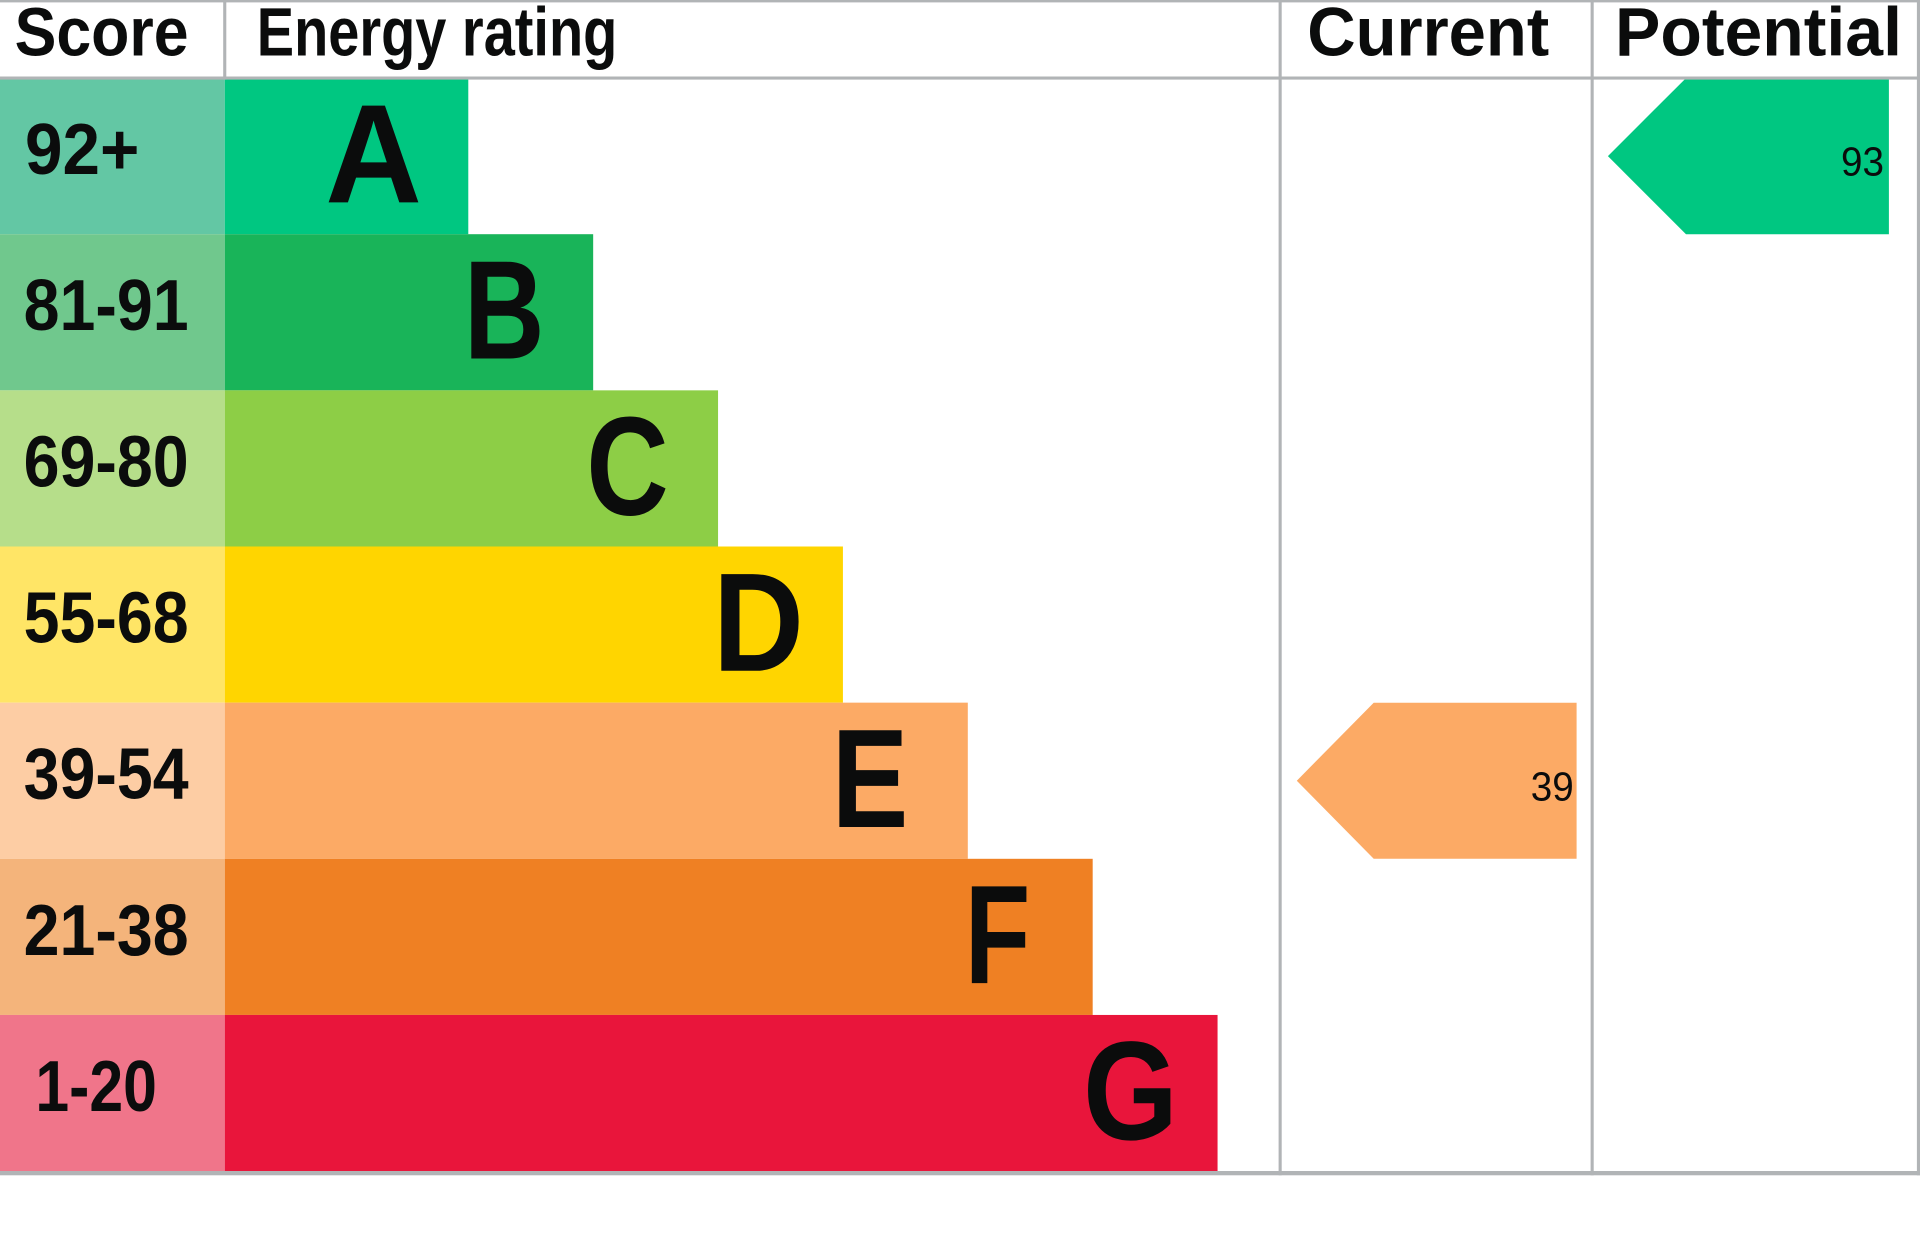 The width and height of the screenshot is (1920, 1249). I want to click on svg-text: D, so click(758, 622).